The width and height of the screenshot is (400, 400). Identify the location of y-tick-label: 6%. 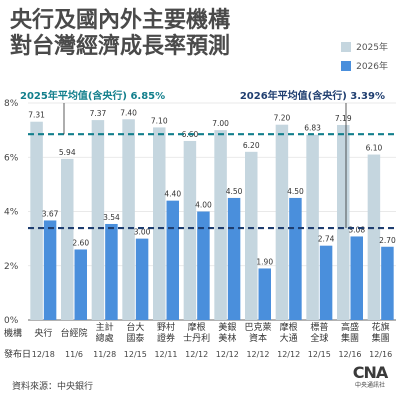
(11, 158).